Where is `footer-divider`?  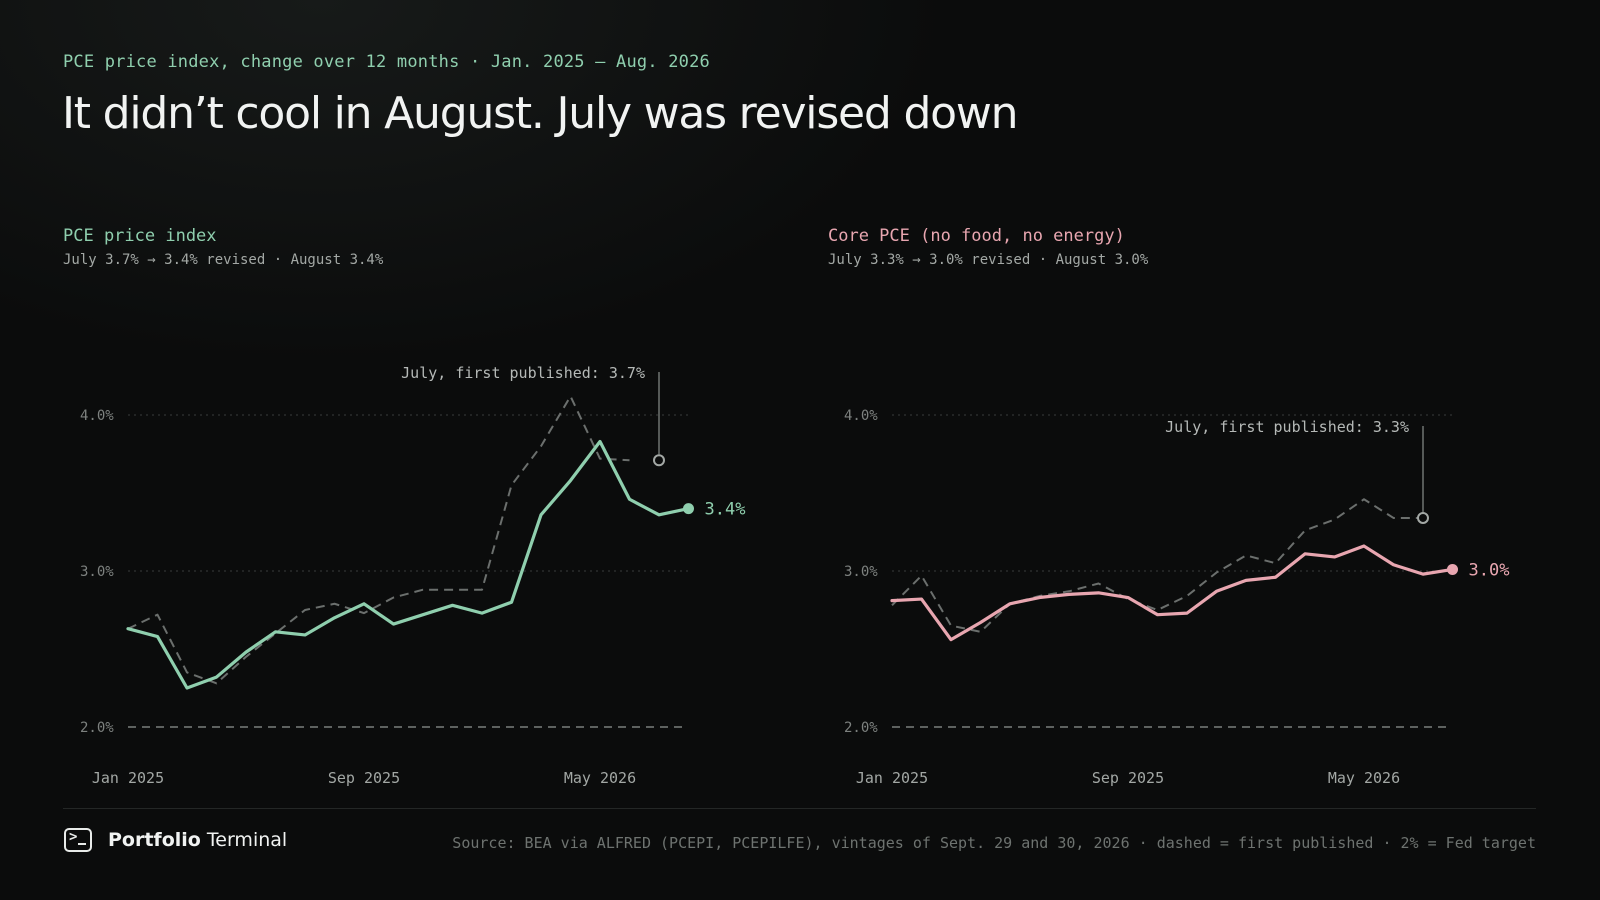
footer-divider is located at coordinates (799, 808).